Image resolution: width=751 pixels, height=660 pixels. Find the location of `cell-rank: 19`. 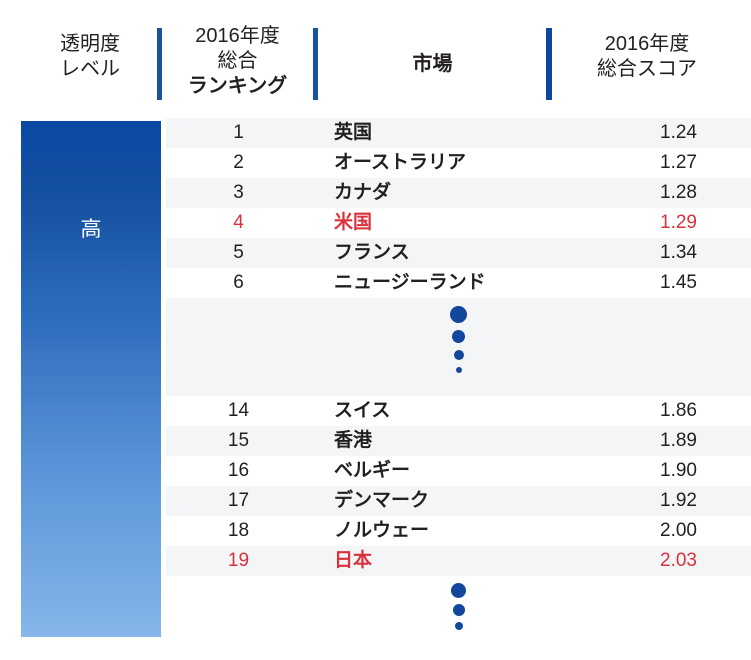

cell-rank: 19 is located at coordinates (238, 560).